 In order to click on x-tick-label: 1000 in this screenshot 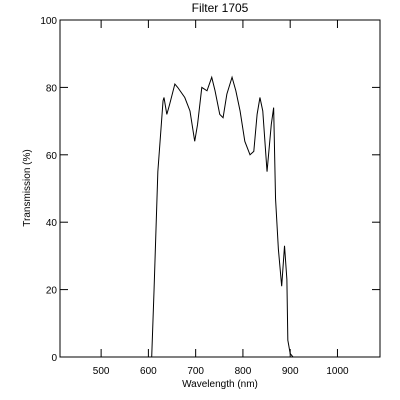, I will do `click(337, 371)`.